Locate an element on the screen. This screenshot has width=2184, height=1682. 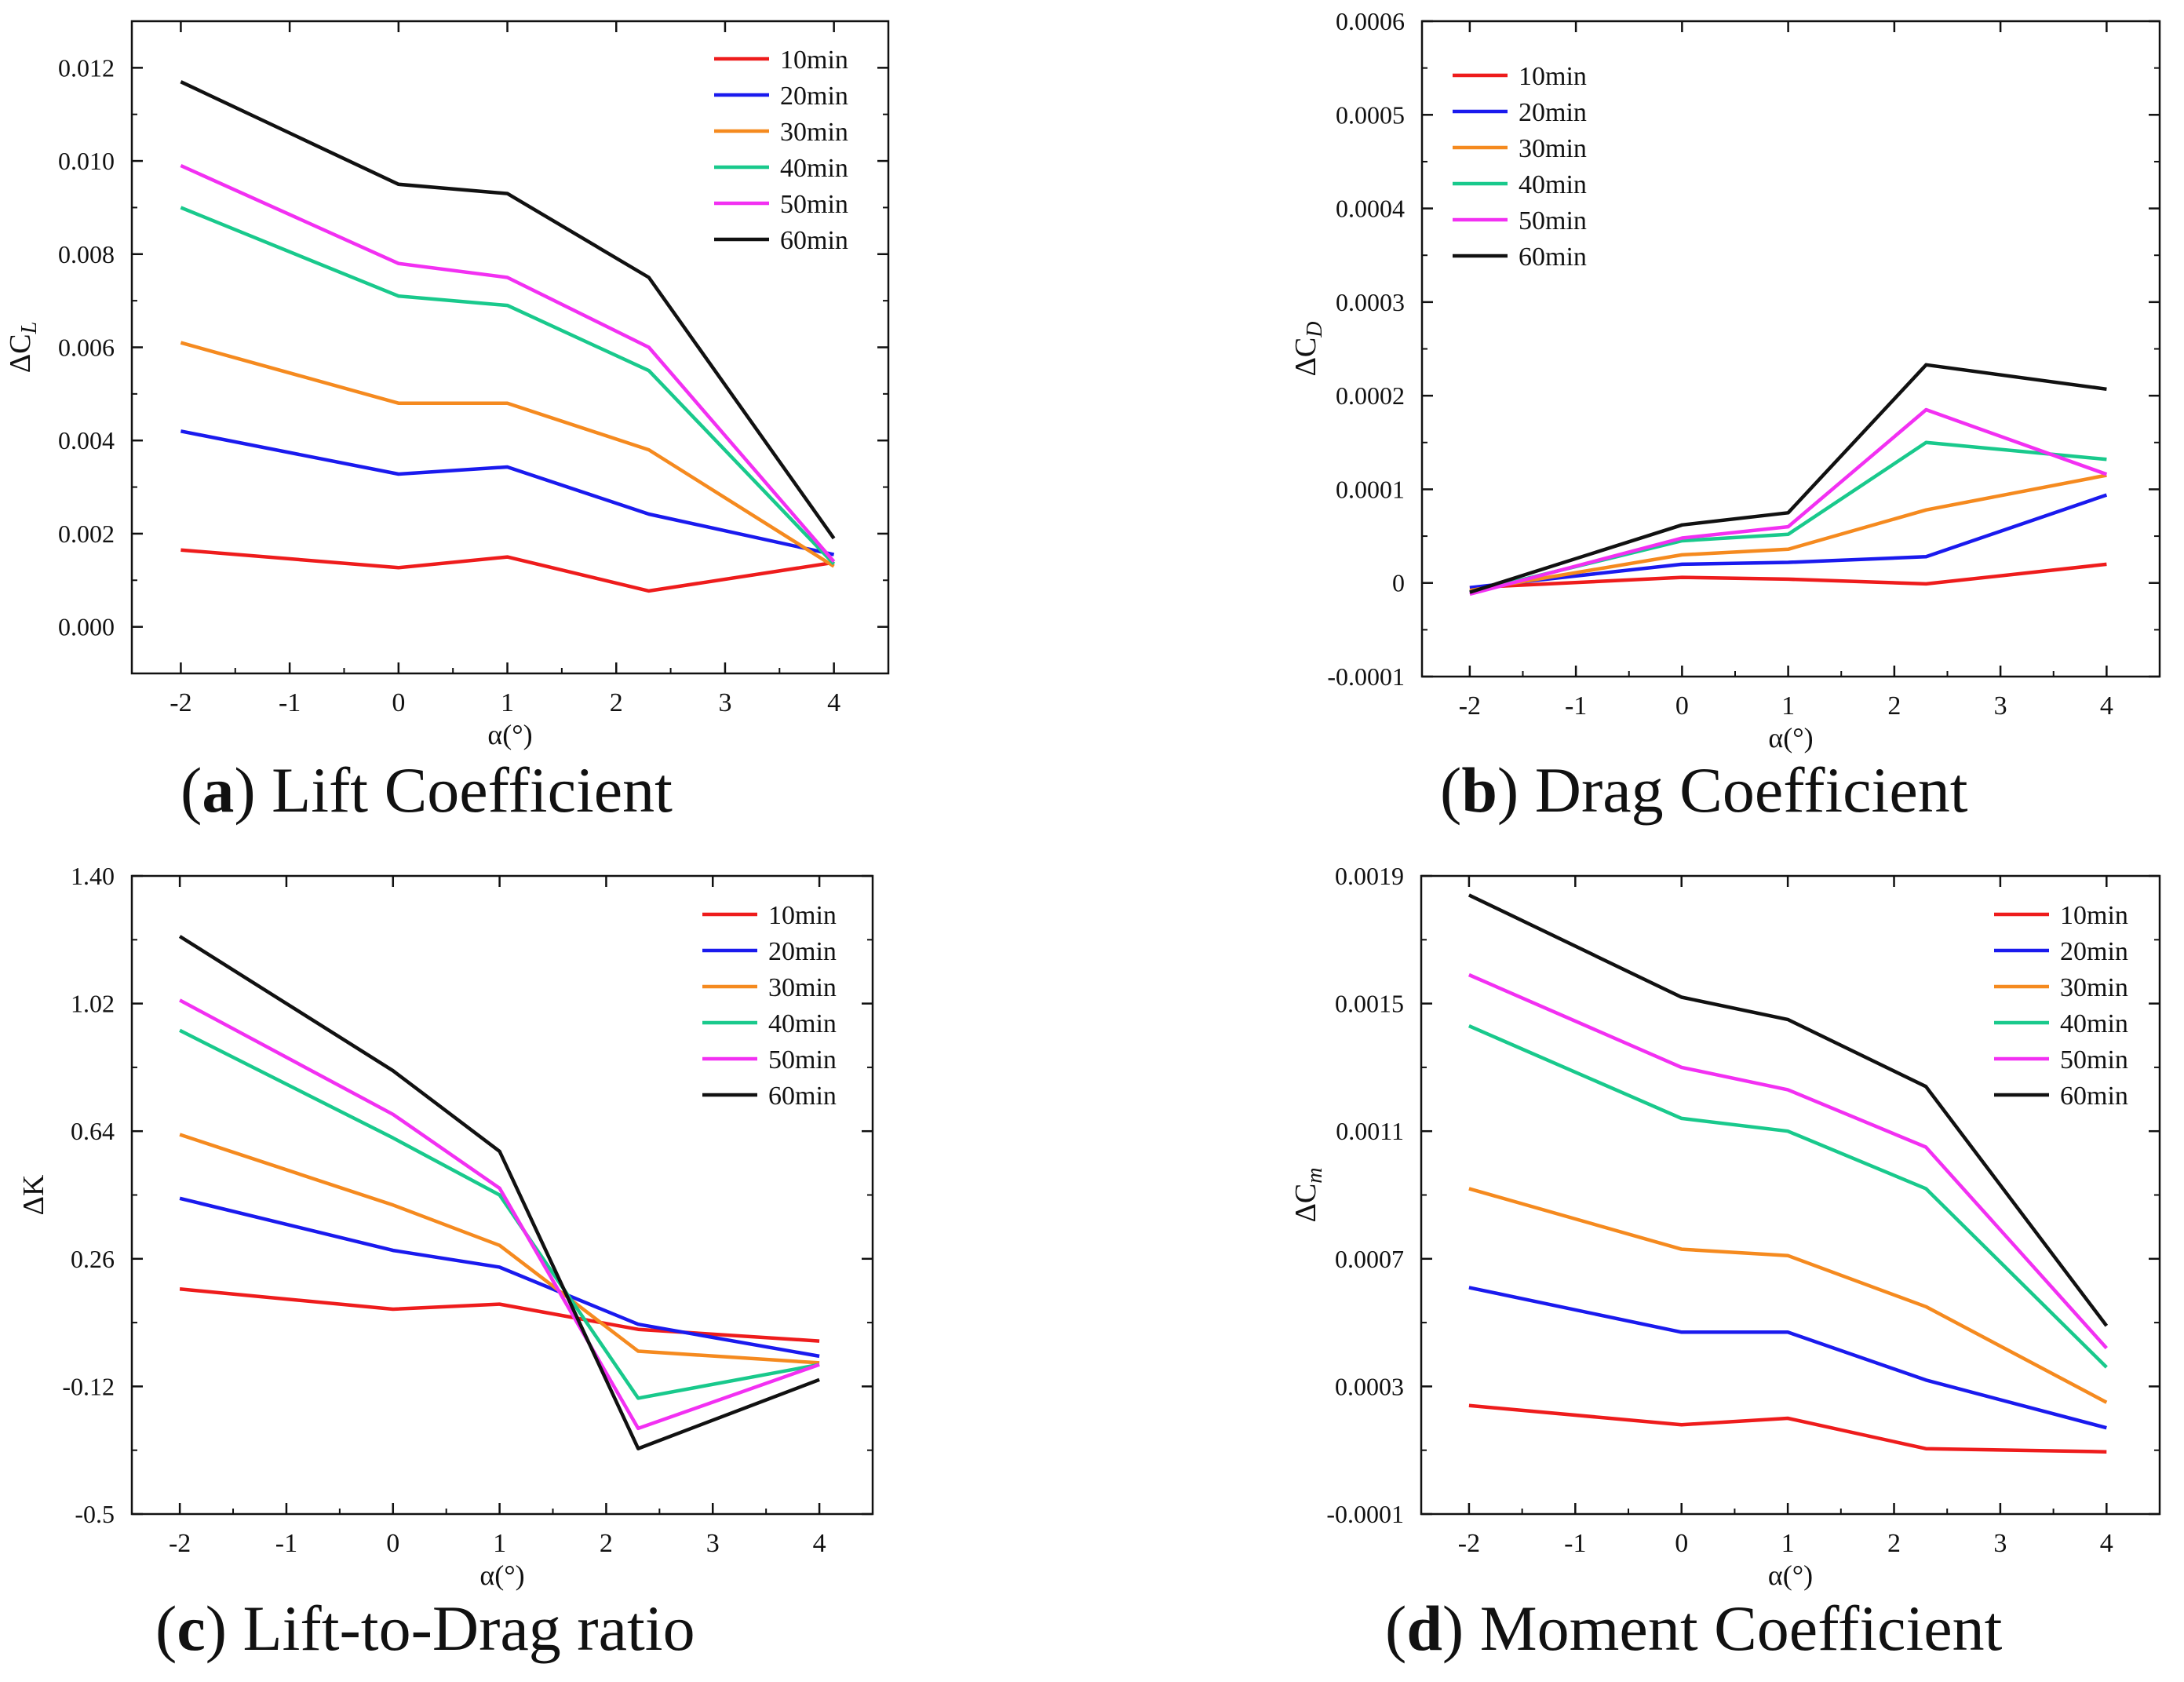
y-tick-label: 0.004 is located at coordinates (86, 440).